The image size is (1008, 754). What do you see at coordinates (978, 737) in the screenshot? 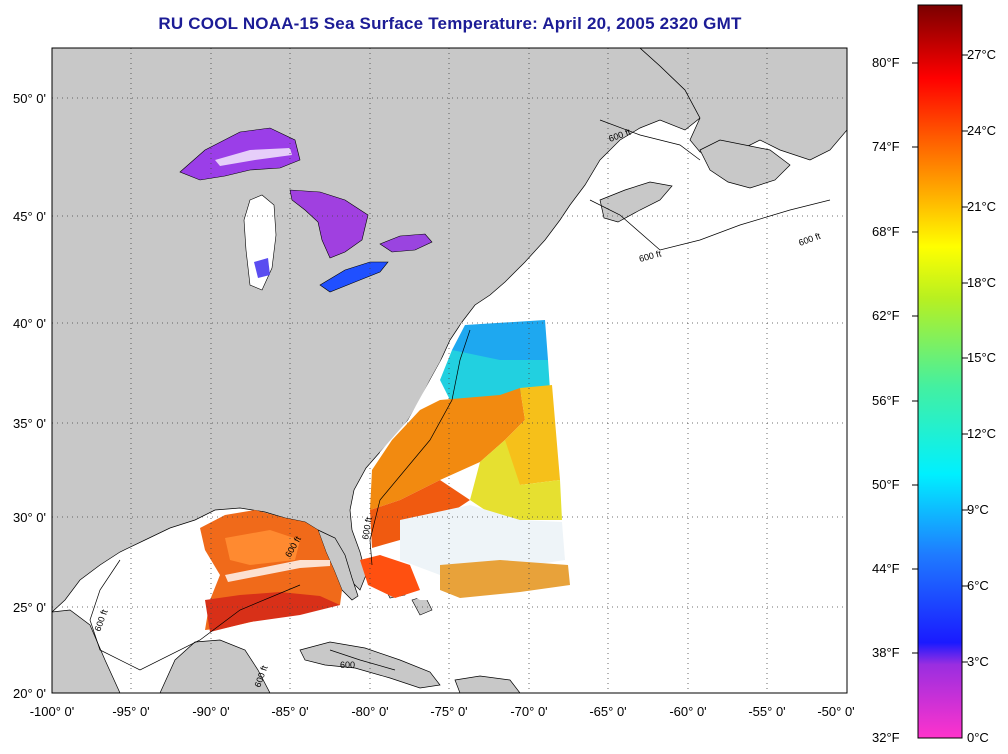
I see `colorbar-label-c: 0°C` at bounding box center [978, 737].